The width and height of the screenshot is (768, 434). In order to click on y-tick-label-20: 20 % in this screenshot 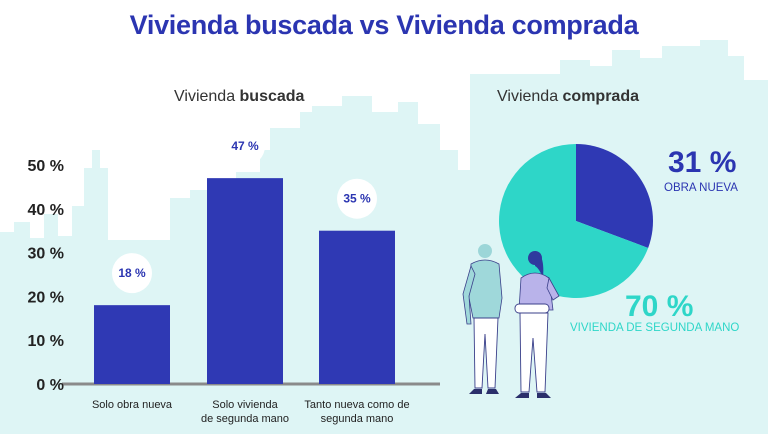, I will do `click(46, 297)`.